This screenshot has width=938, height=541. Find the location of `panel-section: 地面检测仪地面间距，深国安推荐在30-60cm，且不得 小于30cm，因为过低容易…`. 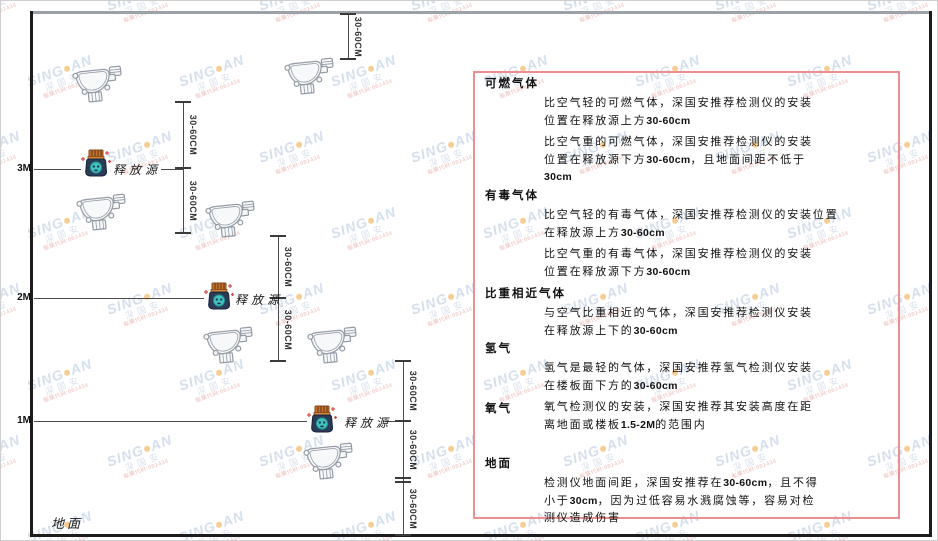

panel-section: 地面检测仪地面间距，深国安推荐在30-60cm，且不得 小于30cm，因为过低容易… is located at coordinates (688, 491).